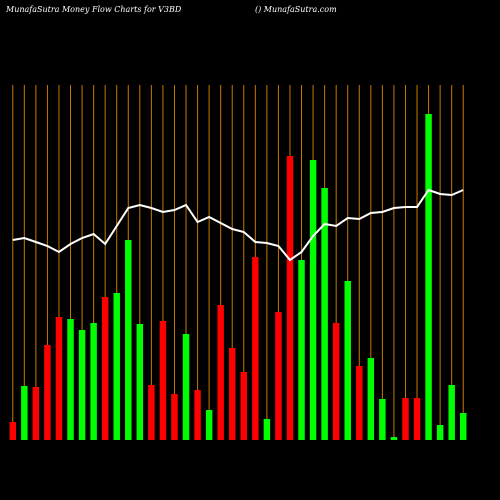 The image size is (500, 500). I want to click on chart-subtitle: () MunafaSutra.com, so click(296, 9).